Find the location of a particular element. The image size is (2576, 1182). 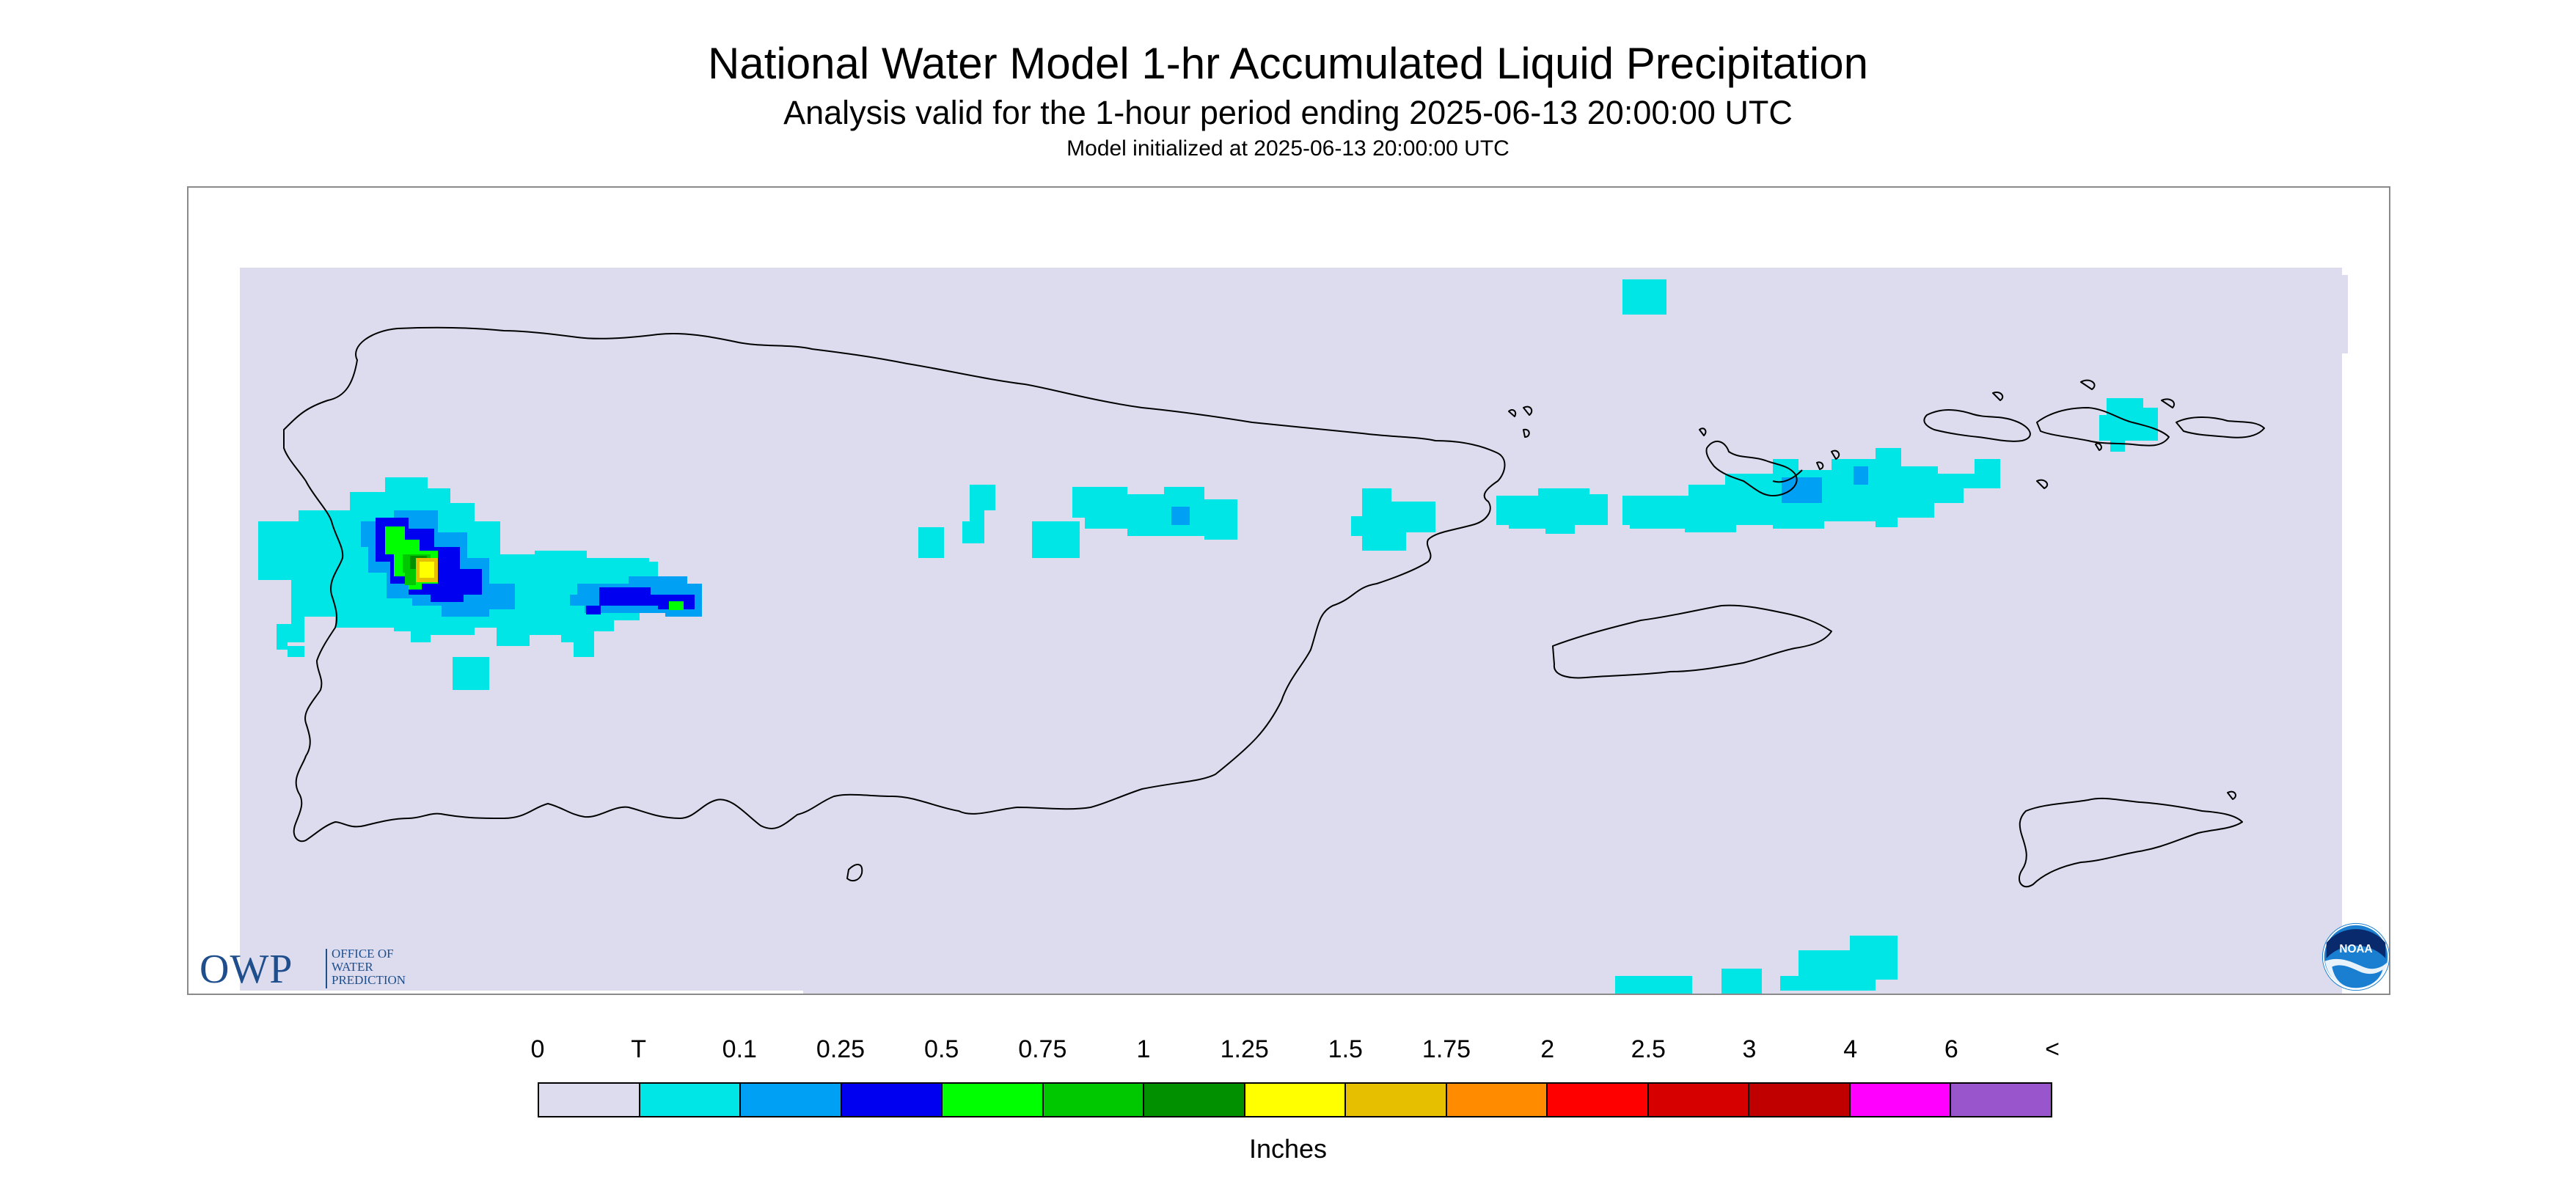

legend-label: < is located at coordinates (2052, 1049).